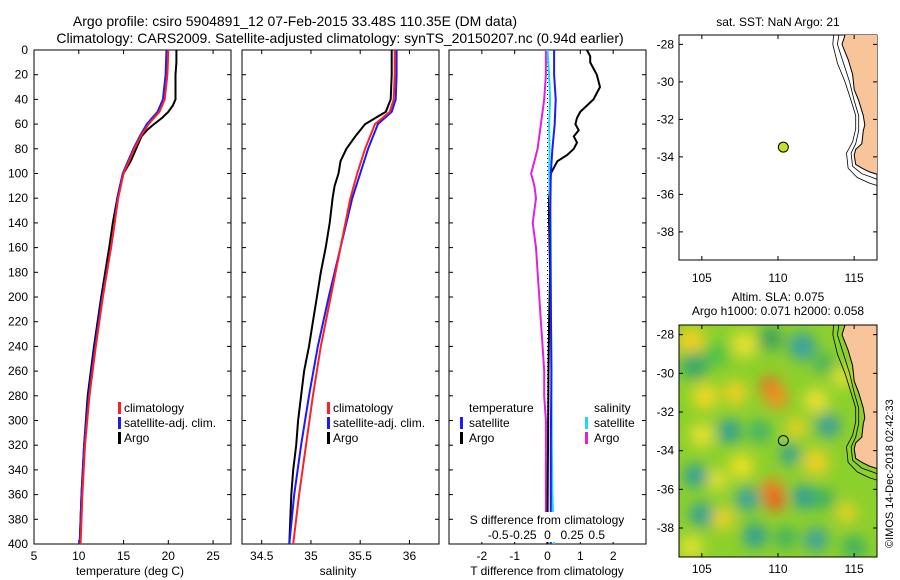 The height and width of the screenshot is (580, 900). What do you see at coordinates (18, 544) in the screenshot?
I see `depth-tick-label: 400` at bounding box center [18, 544].